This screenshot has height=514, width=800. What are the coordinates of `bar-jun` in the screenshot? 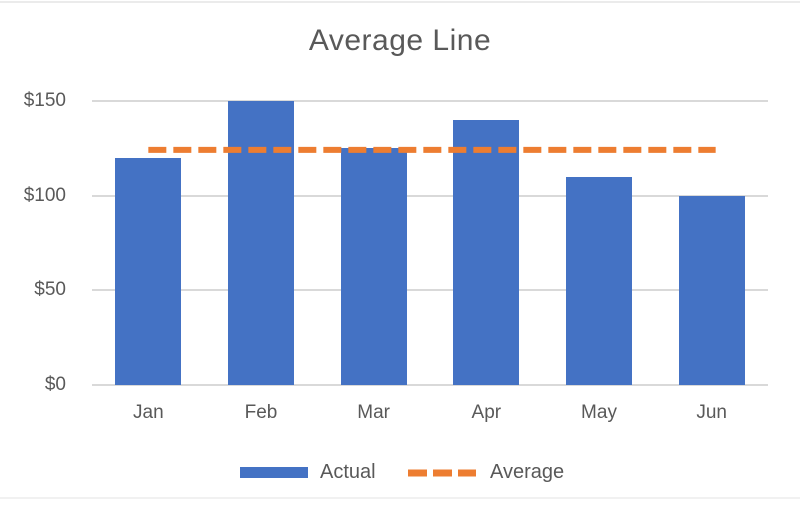 It's located at (711, 290).